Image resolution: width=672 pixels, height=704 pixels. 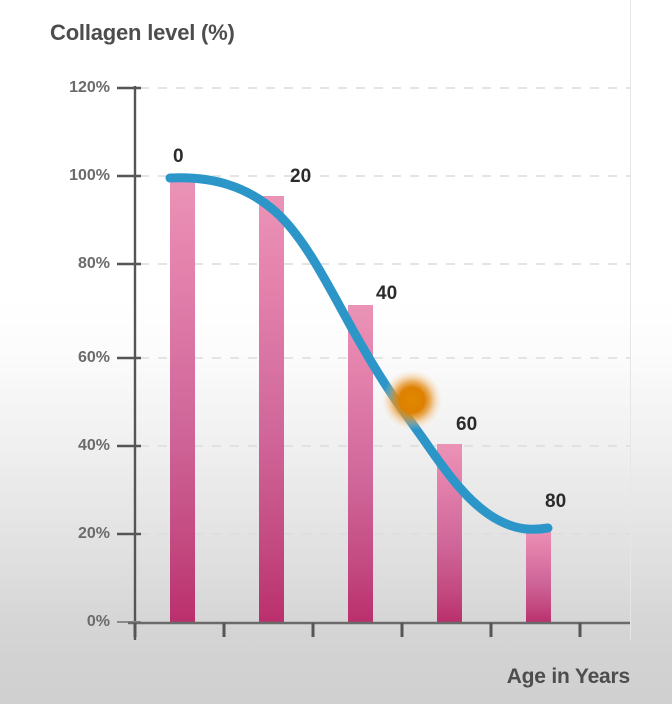 What do you see at coordinates (387, 293) in the screenshot?
I see `data-label-age-40: 40` at bounding box center [387, 293].